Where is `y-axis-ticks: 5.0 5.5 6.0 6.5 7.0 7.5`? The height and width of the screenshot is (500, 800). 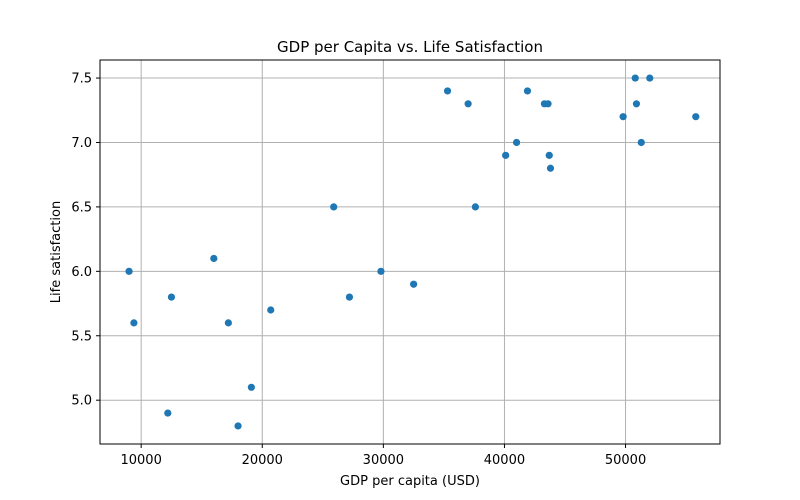
y-axis-ticks: 5.0 5.5 6.0 6.5 7.0 7.5 is located at coordinates (85, 240).